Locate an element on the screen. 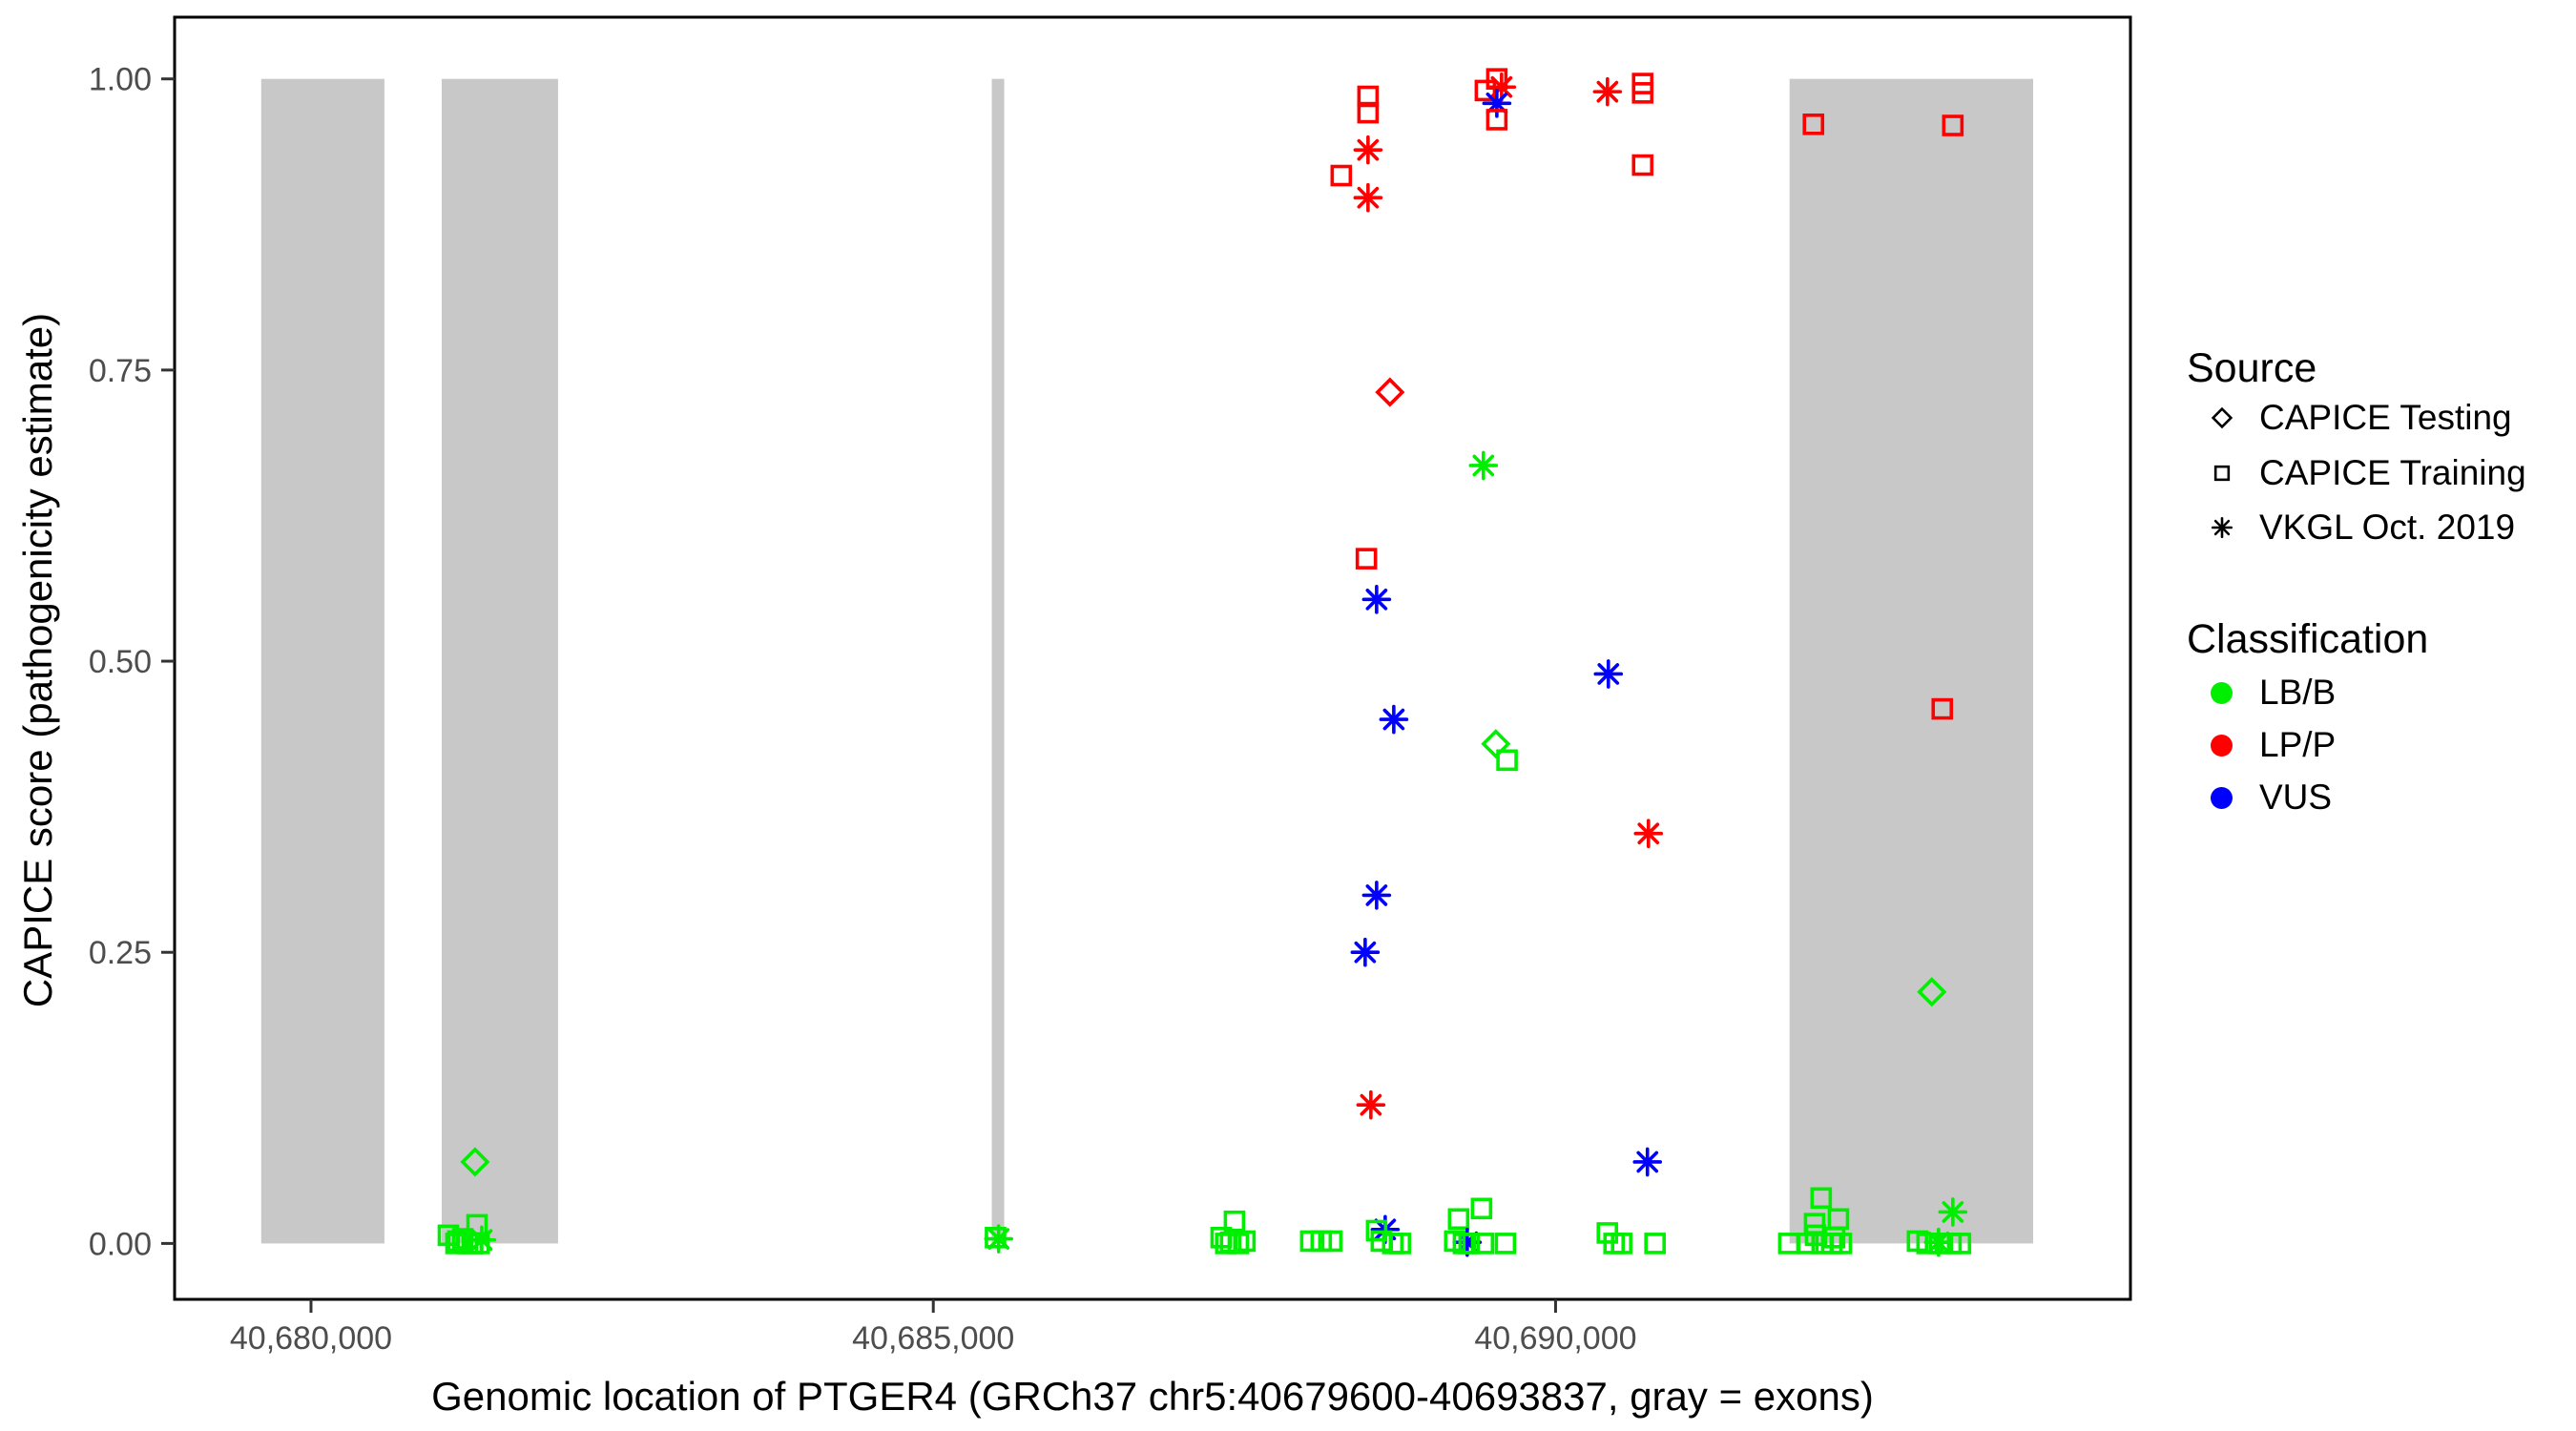 Image resolution: width=2576 pixels, height=1431 pixels. square-icon is located at coordinates (2222, 473).